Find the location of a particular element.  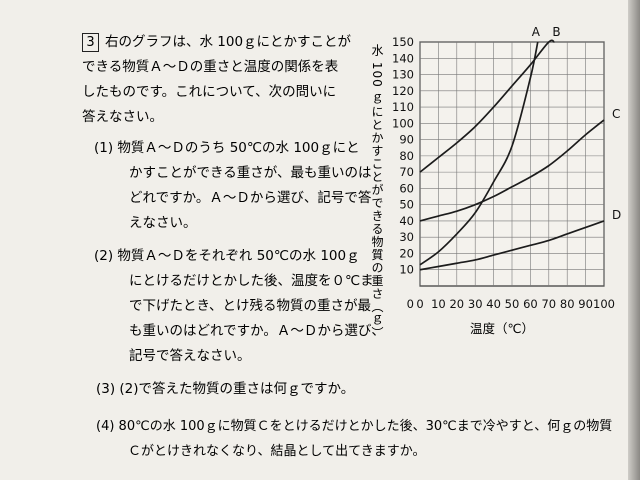

q2-line-4: も重いのはどれですか。Ａ～Ｄから選び、 is located at coordinates (257, 331).